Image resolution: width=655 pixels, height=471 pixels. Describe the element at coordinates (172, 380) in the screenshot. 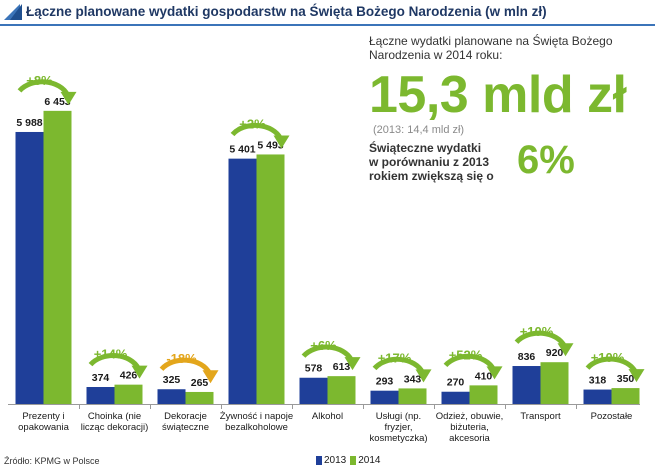

I see `data-label-2013: 325` at that location.